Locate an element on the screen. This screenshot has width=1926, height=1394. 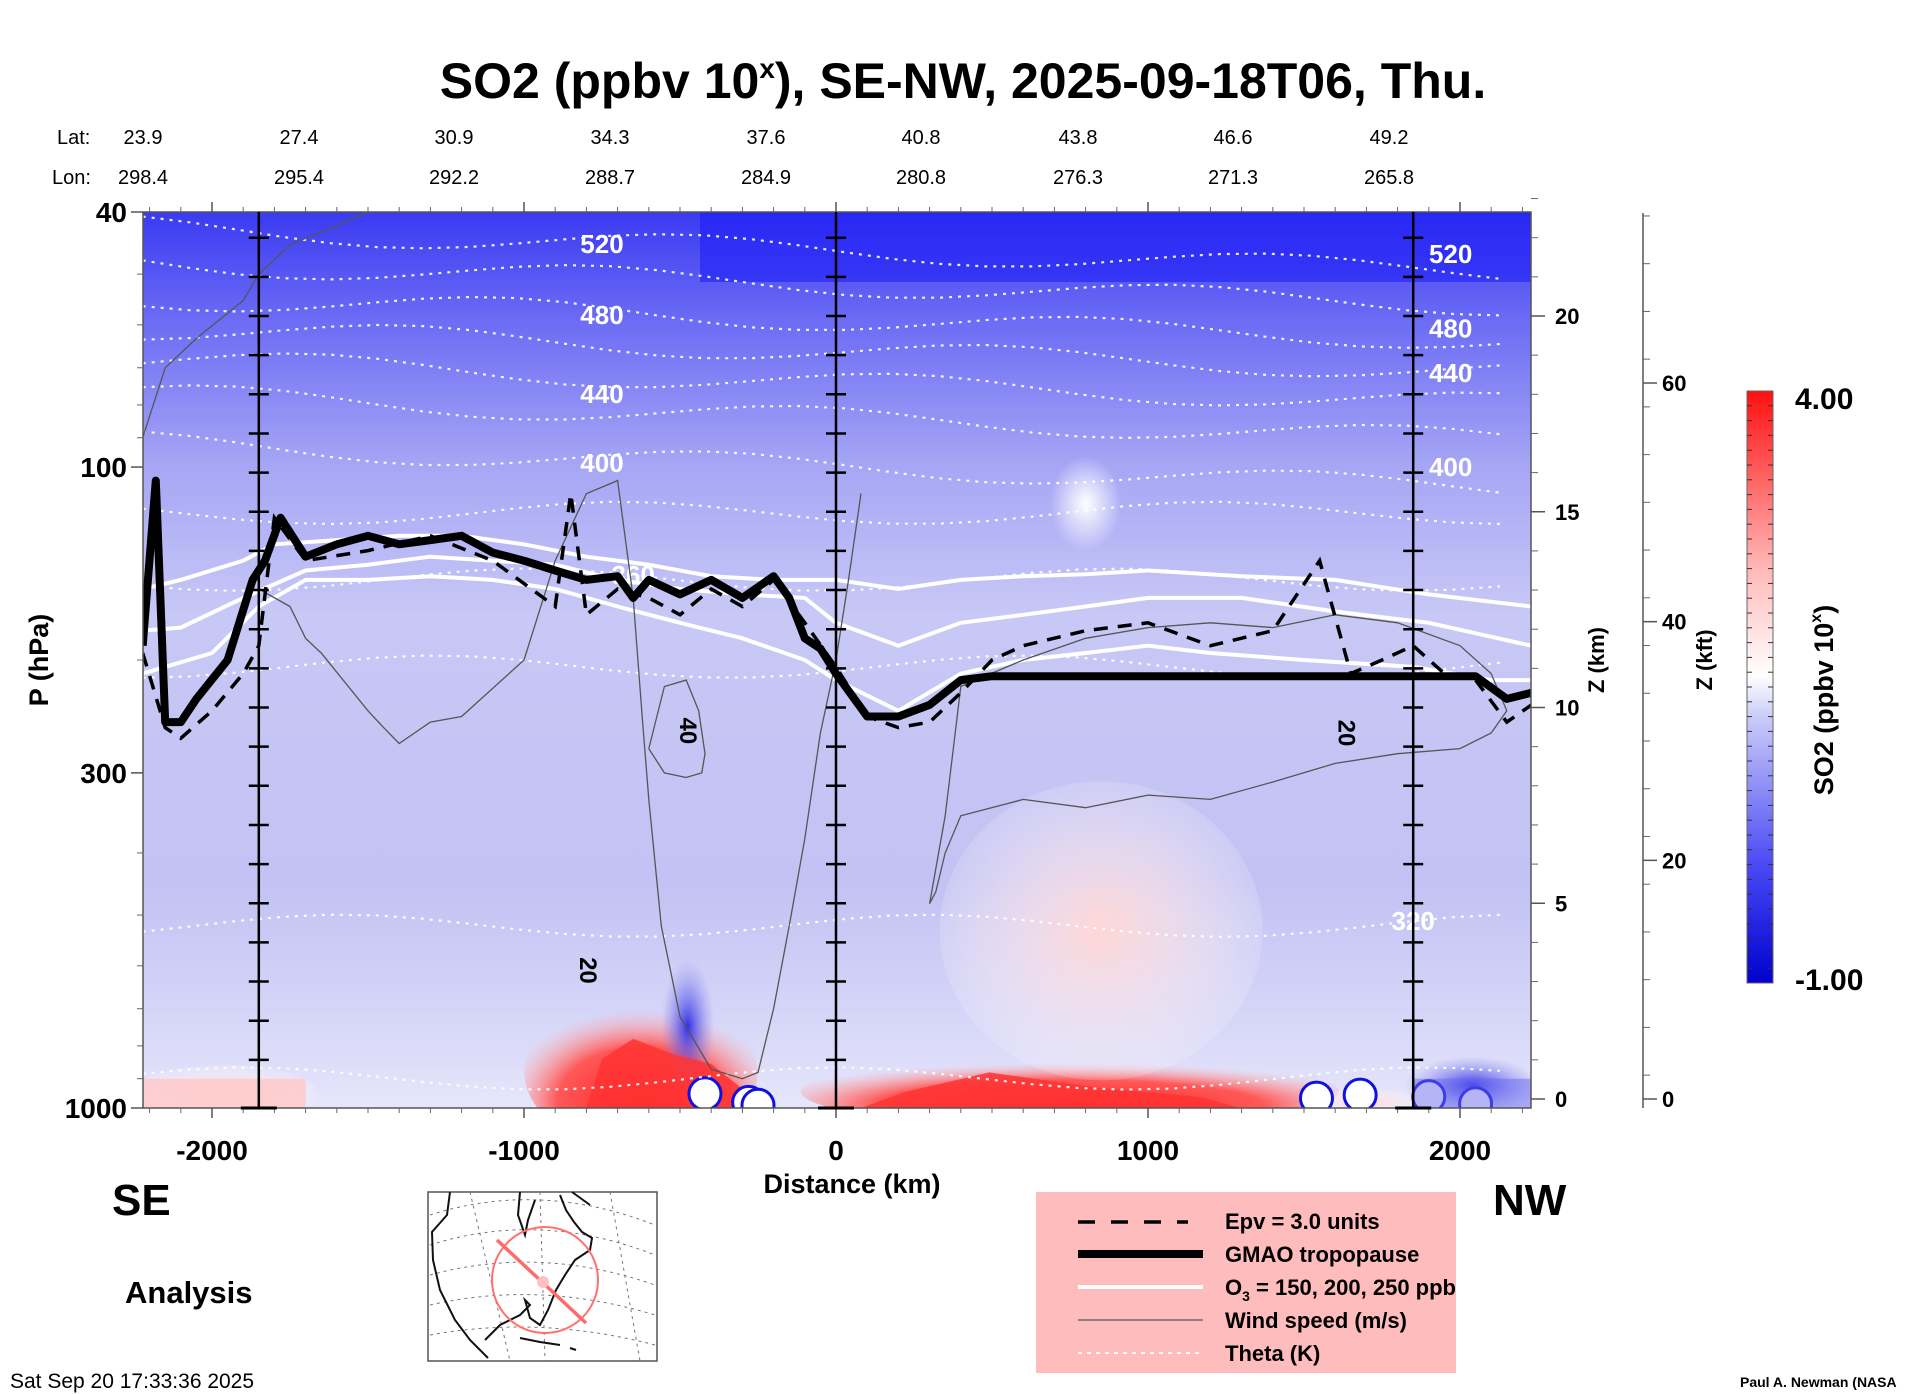
y-axis-label: P (hPa) is located at coordinates (39, 660).